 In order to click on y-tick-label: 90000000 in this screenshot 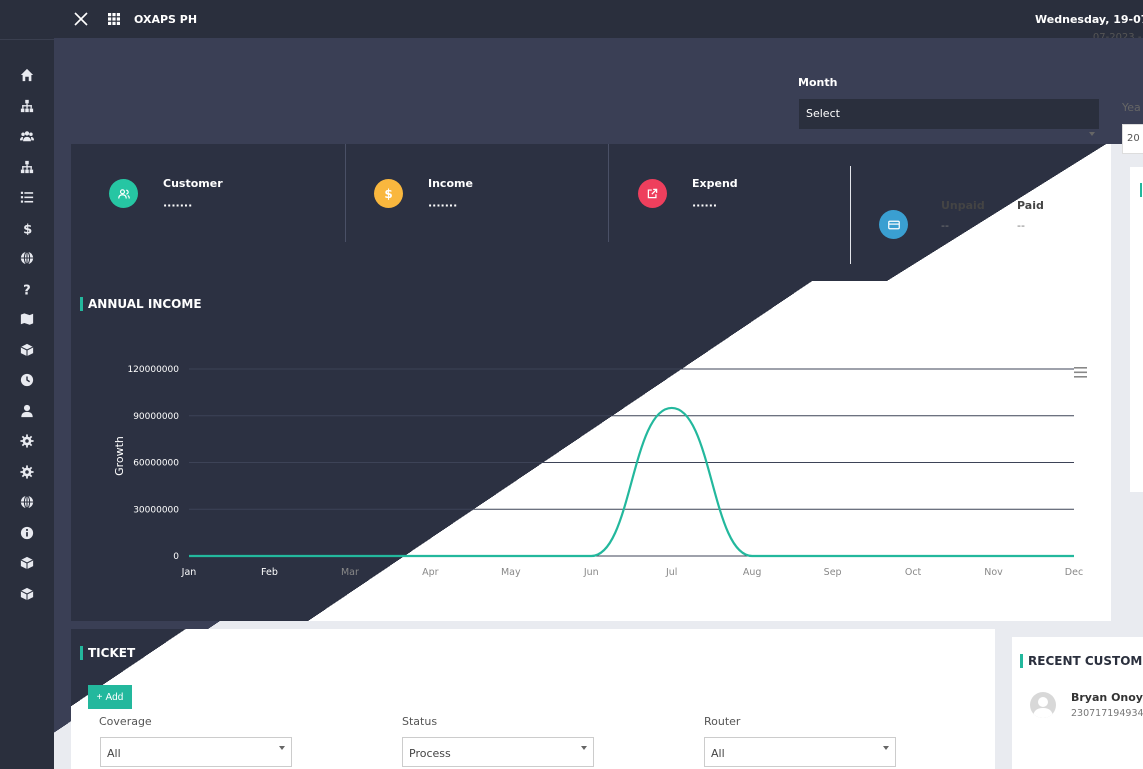, I will do `click(156, 417)`.